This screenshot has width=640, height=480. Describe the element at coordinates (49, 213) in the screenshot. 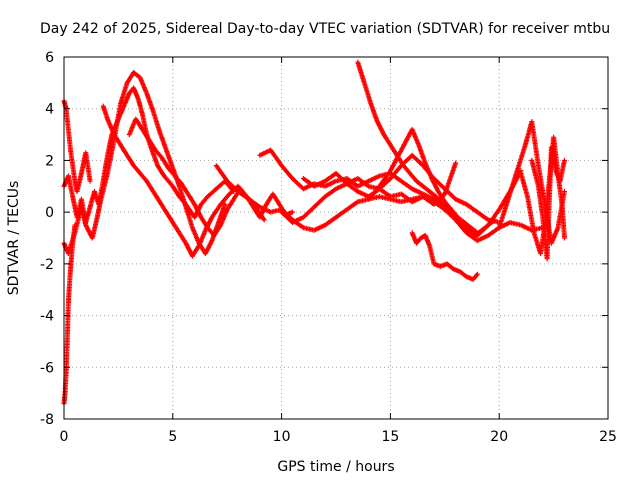

I see `y-tick-label: 0` at that location.